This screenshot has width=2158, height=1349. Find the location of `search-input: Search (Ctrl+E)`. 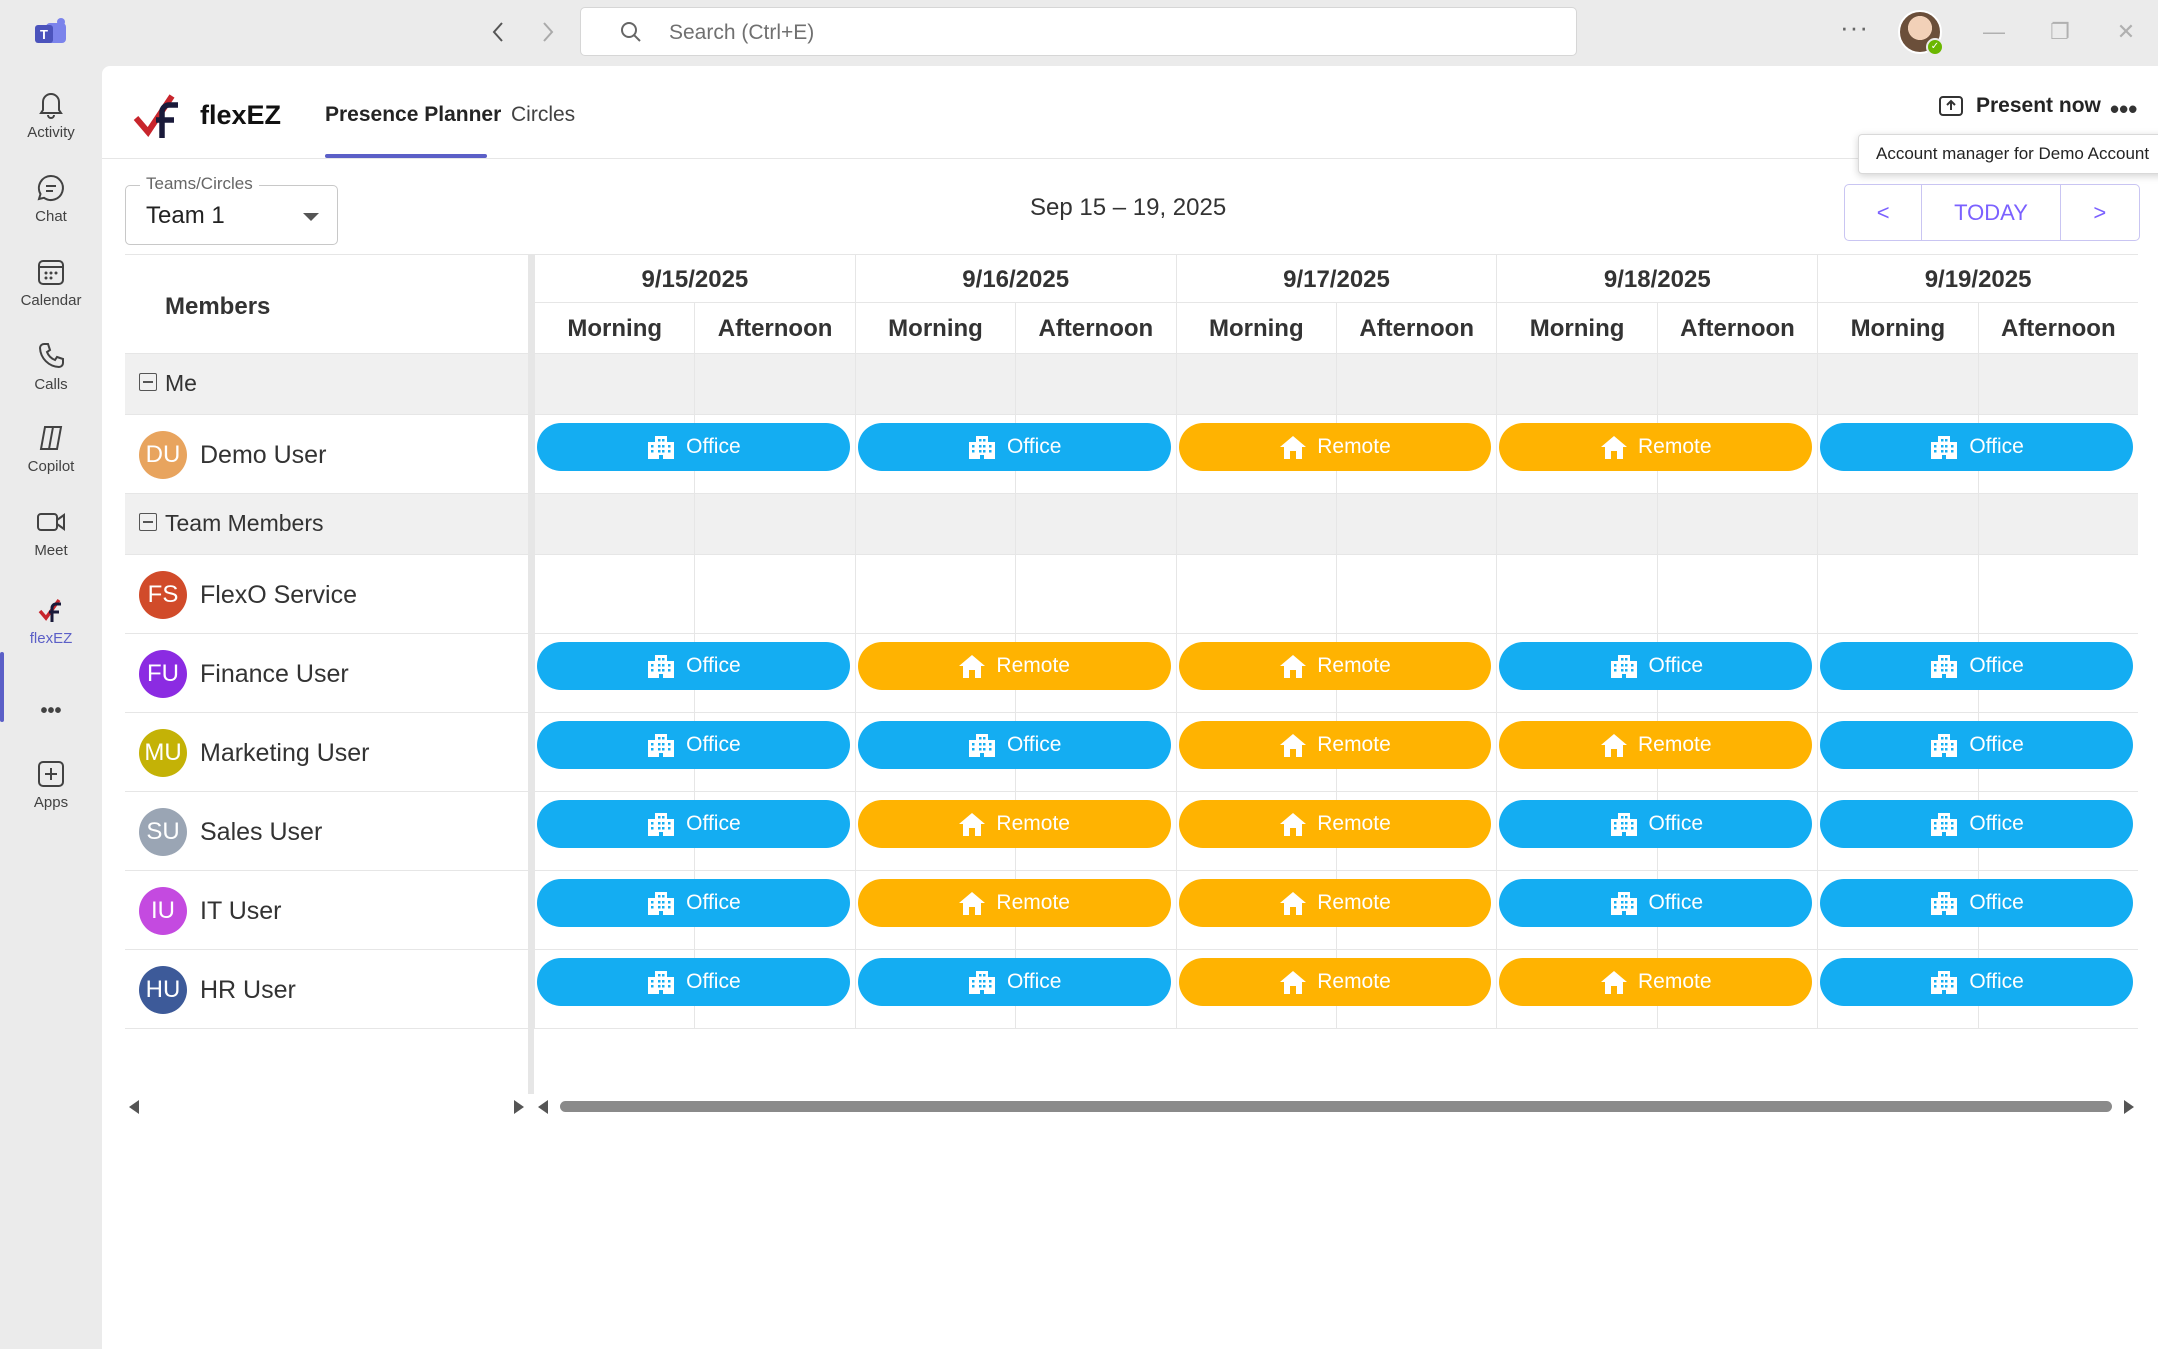

search-input: Search (Ctrl+E) is located at coordinates (1078, 31).